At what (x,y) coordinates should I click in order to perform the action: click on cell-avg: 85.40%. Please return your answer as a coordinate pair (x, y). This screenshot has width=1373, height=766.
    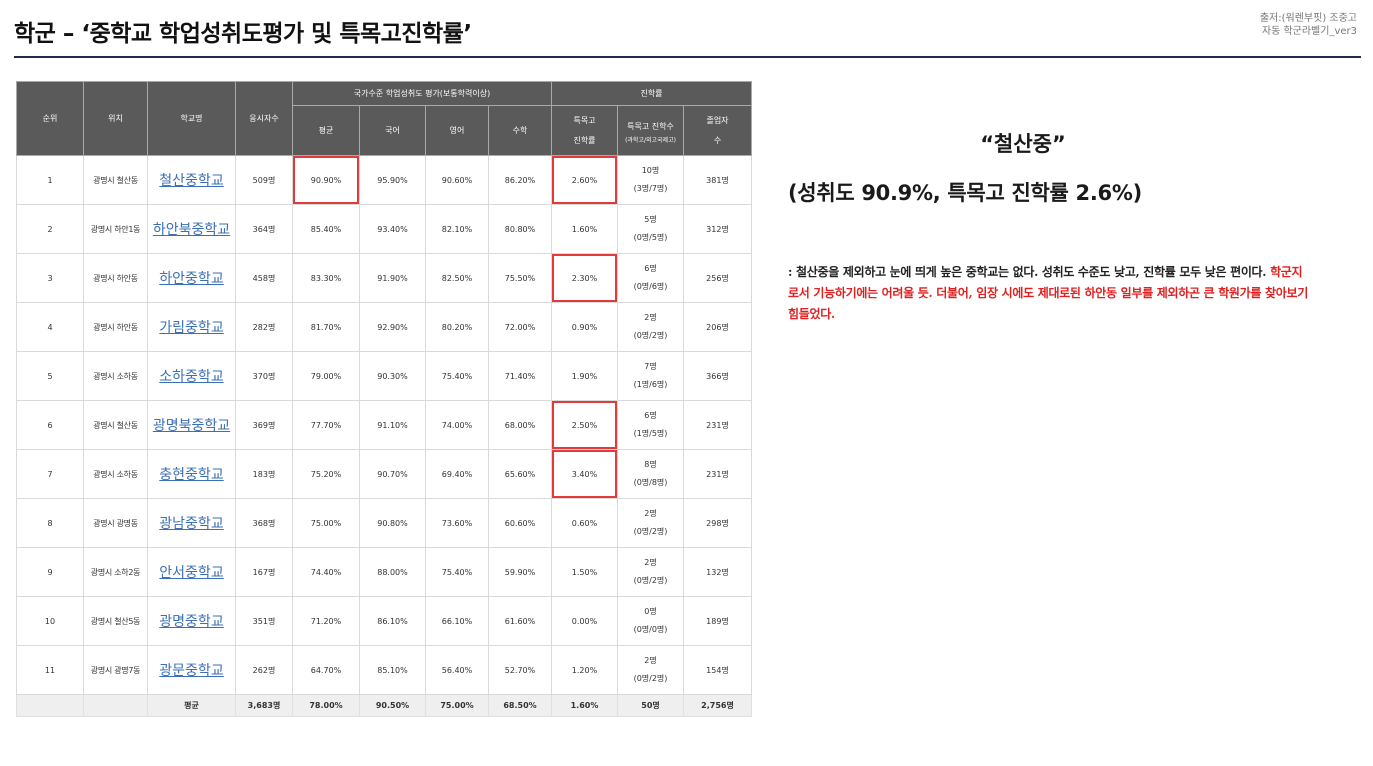
    Looking at the image, I should click on (326, 229).